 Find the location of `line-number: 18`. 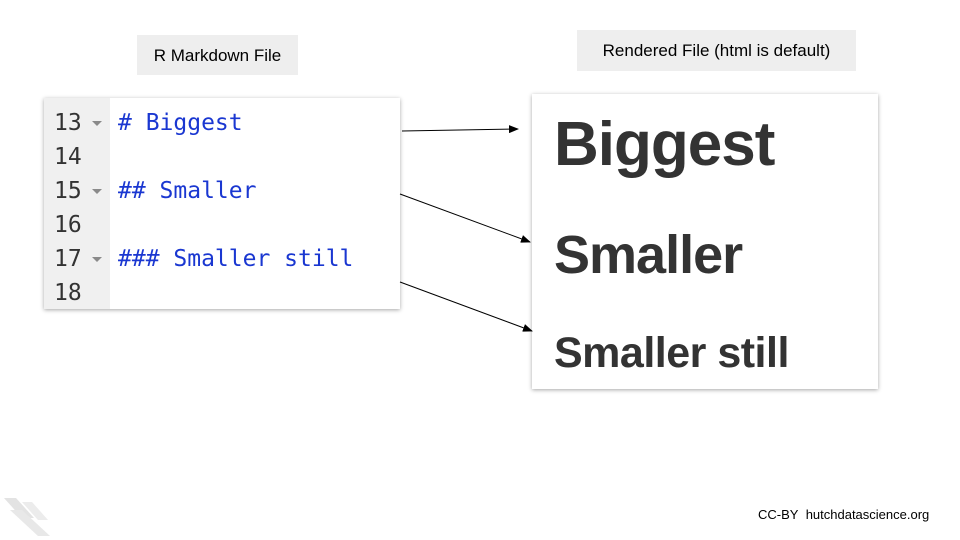

line-number: 18 is located at coordinates (68, 293).